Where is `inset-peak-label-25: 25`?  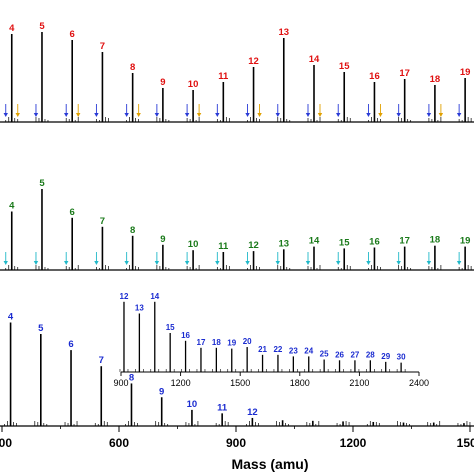 inset-peak-label-25: 25 is located at coordinates (324, 354).